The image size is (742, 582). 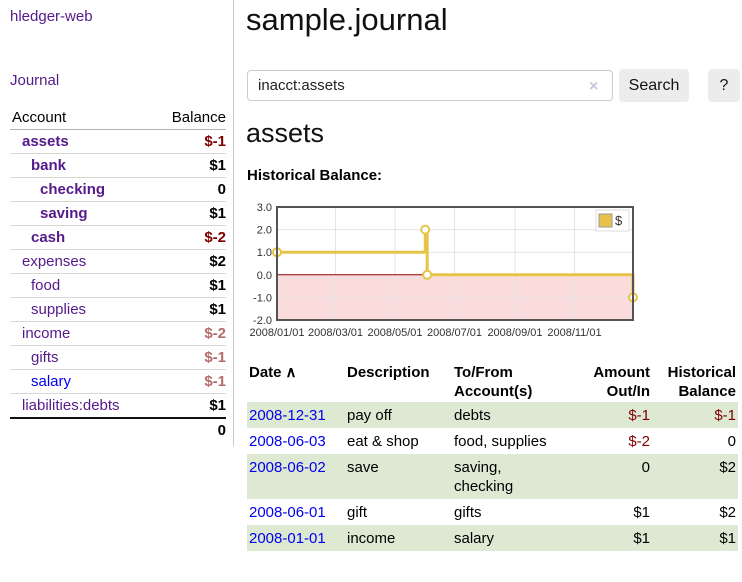 What do you see at coordinates (118, 261) in the screenshot?
I see `account-row-expenses: expenses $2` at bounding box center [118, 261].